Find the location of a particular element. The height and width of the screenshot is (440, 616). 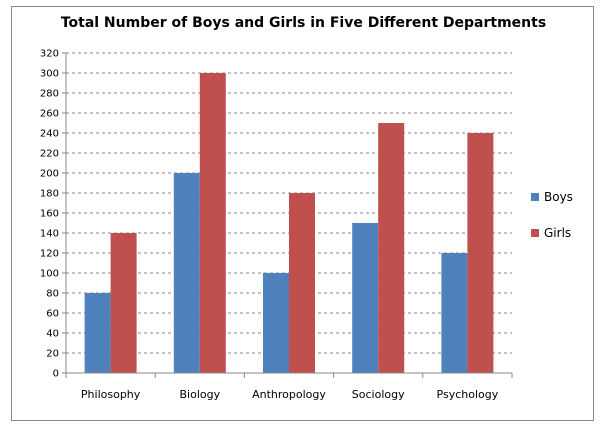

bar-boys-philosophy is located at coordinates (97, 333).